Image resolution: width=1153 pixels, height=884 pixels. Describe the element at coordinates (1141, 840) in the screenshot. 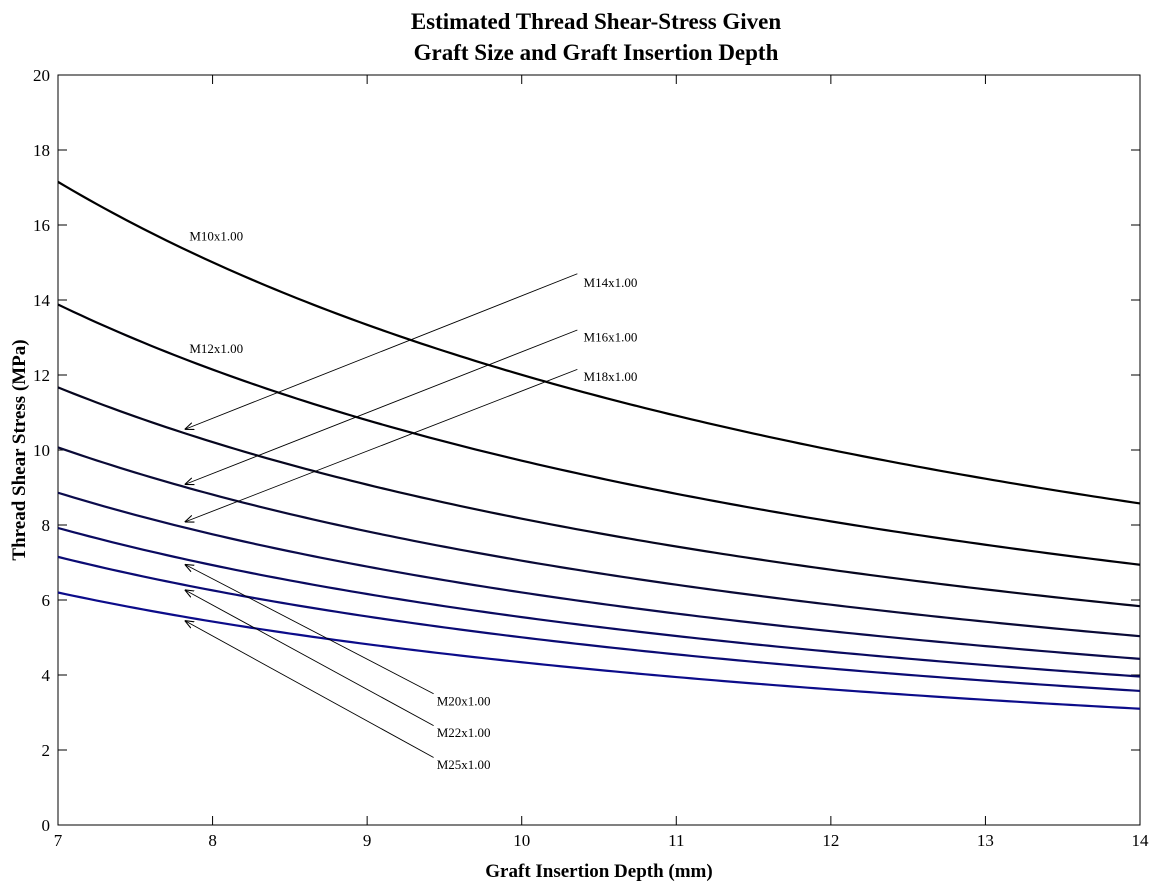

I see `x-tick-label: 14` at that location.